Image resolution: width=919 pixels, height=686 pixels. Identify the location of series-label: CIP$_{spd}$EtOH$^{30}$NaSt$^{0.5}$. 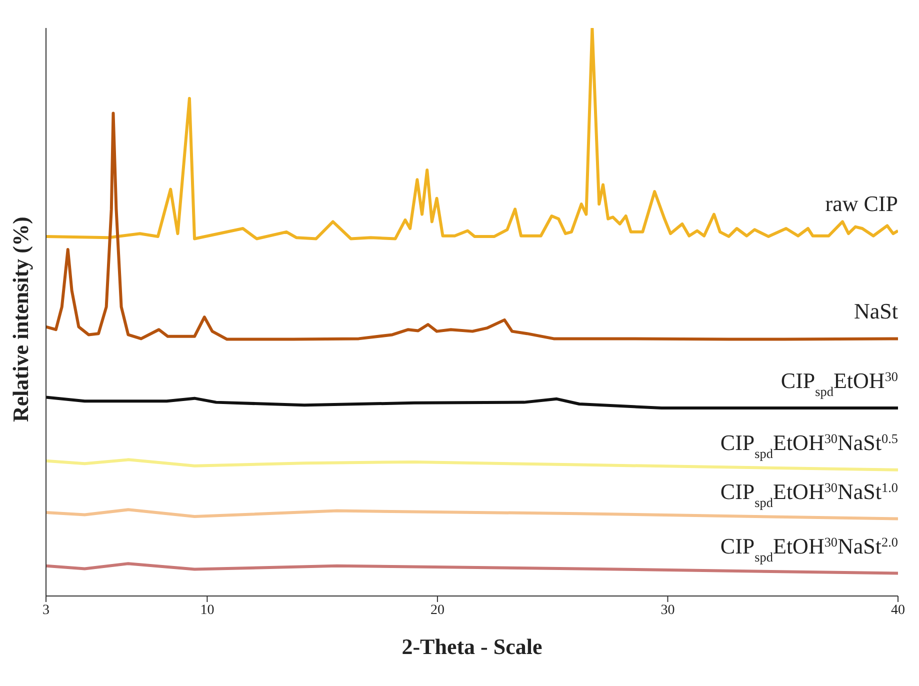
(809, 445).